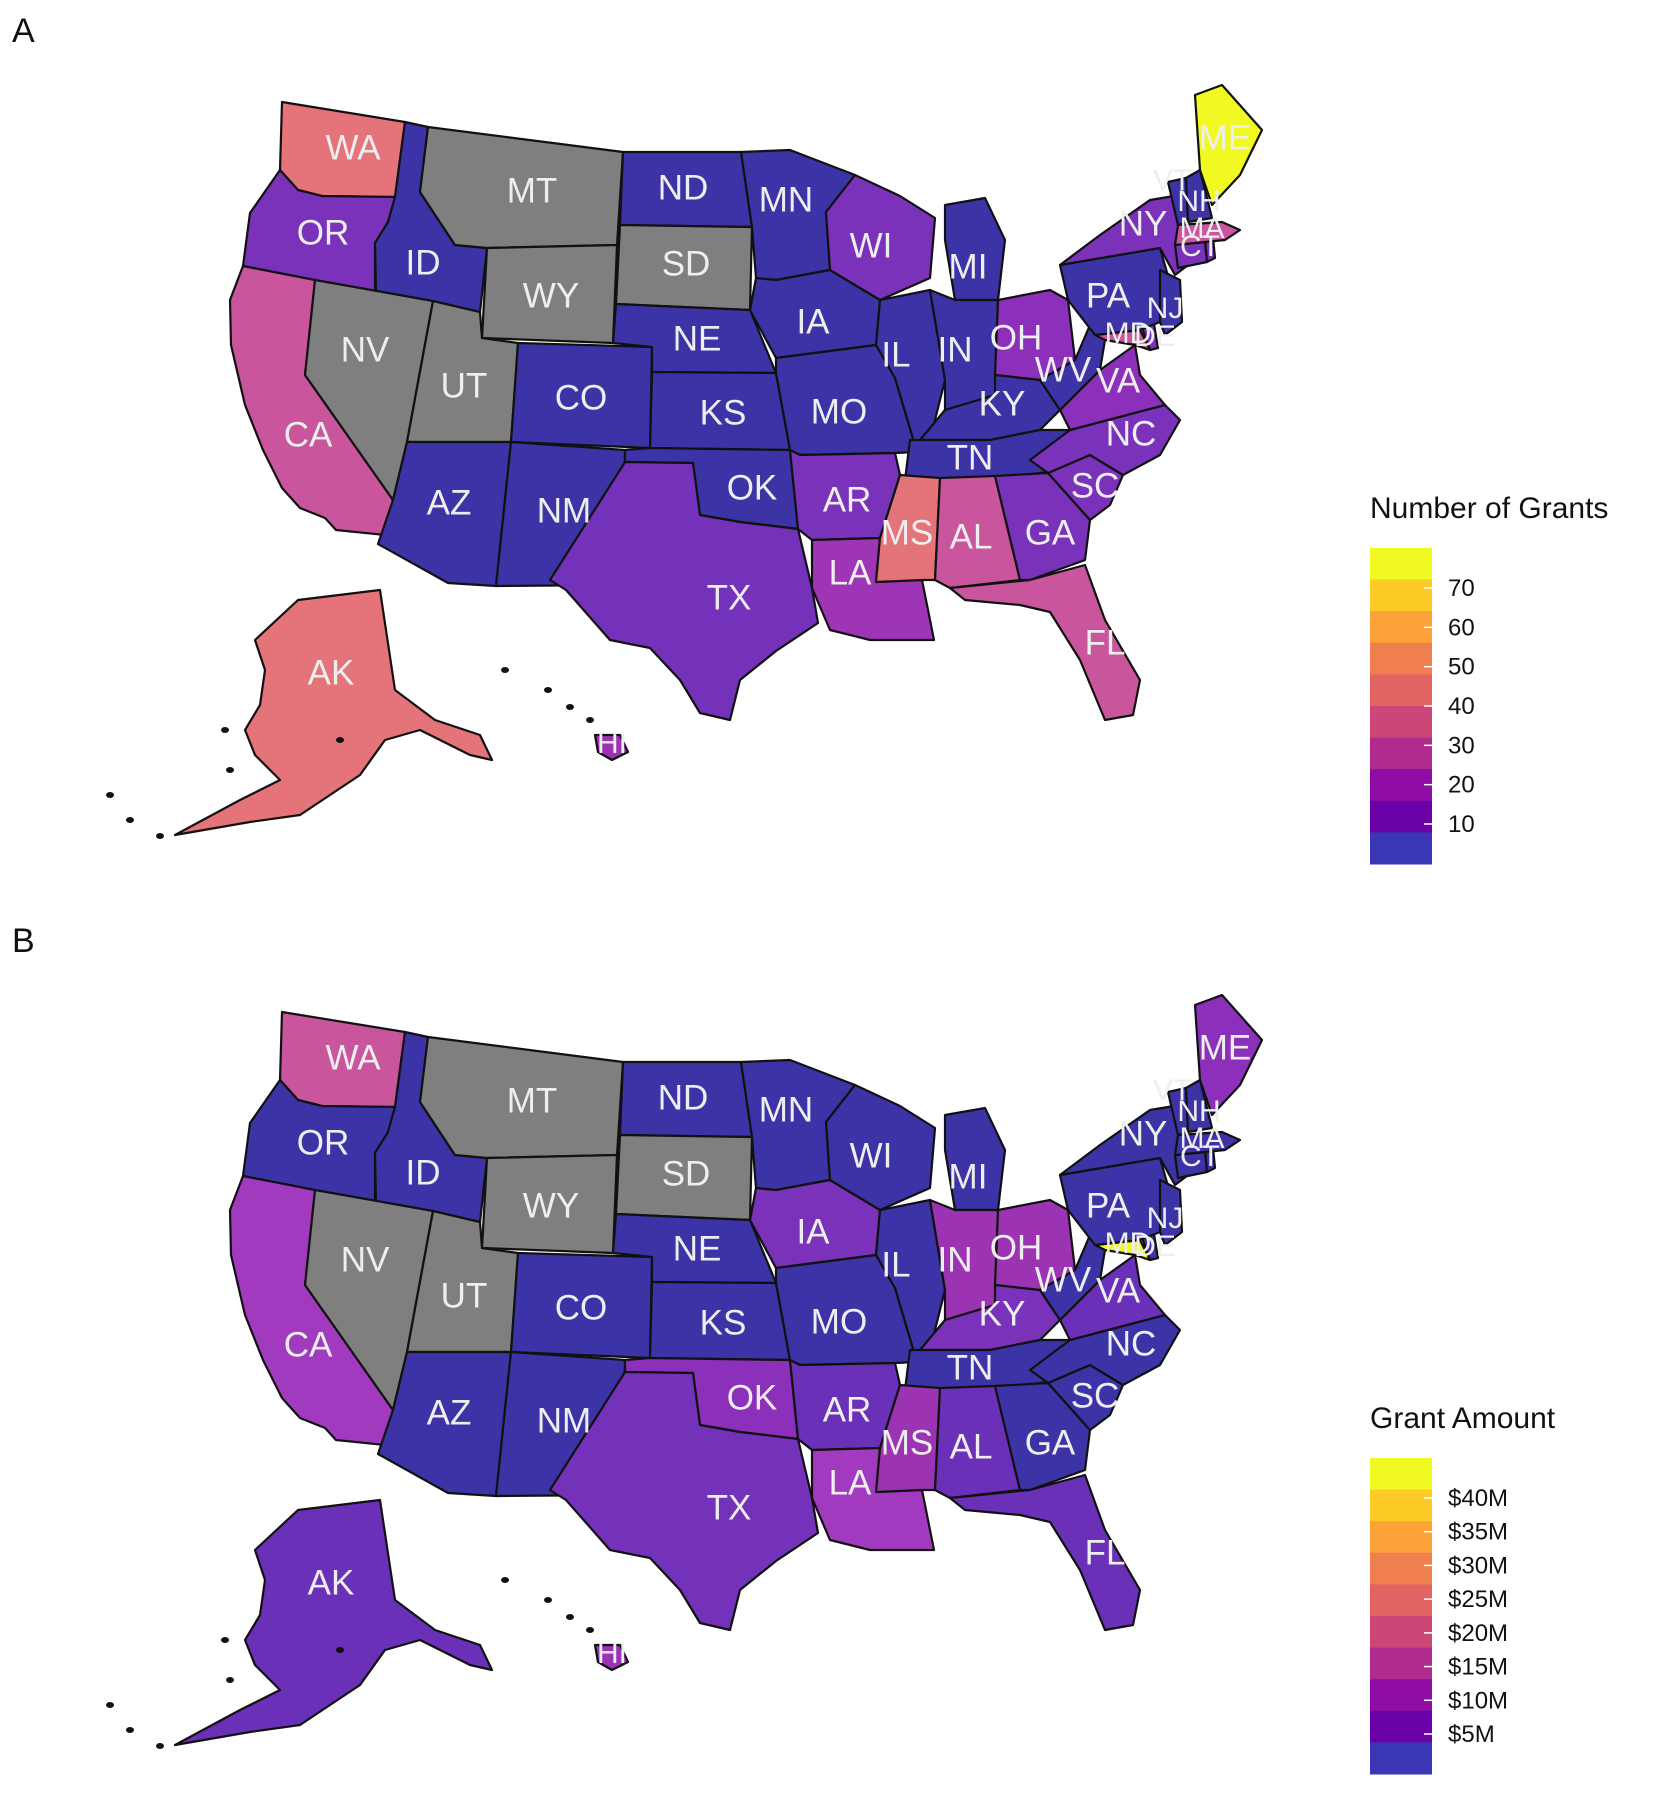 This screenshot has height=1797, width=1653. I want to click on state-label-ct: CT, so click(1200, 1156).